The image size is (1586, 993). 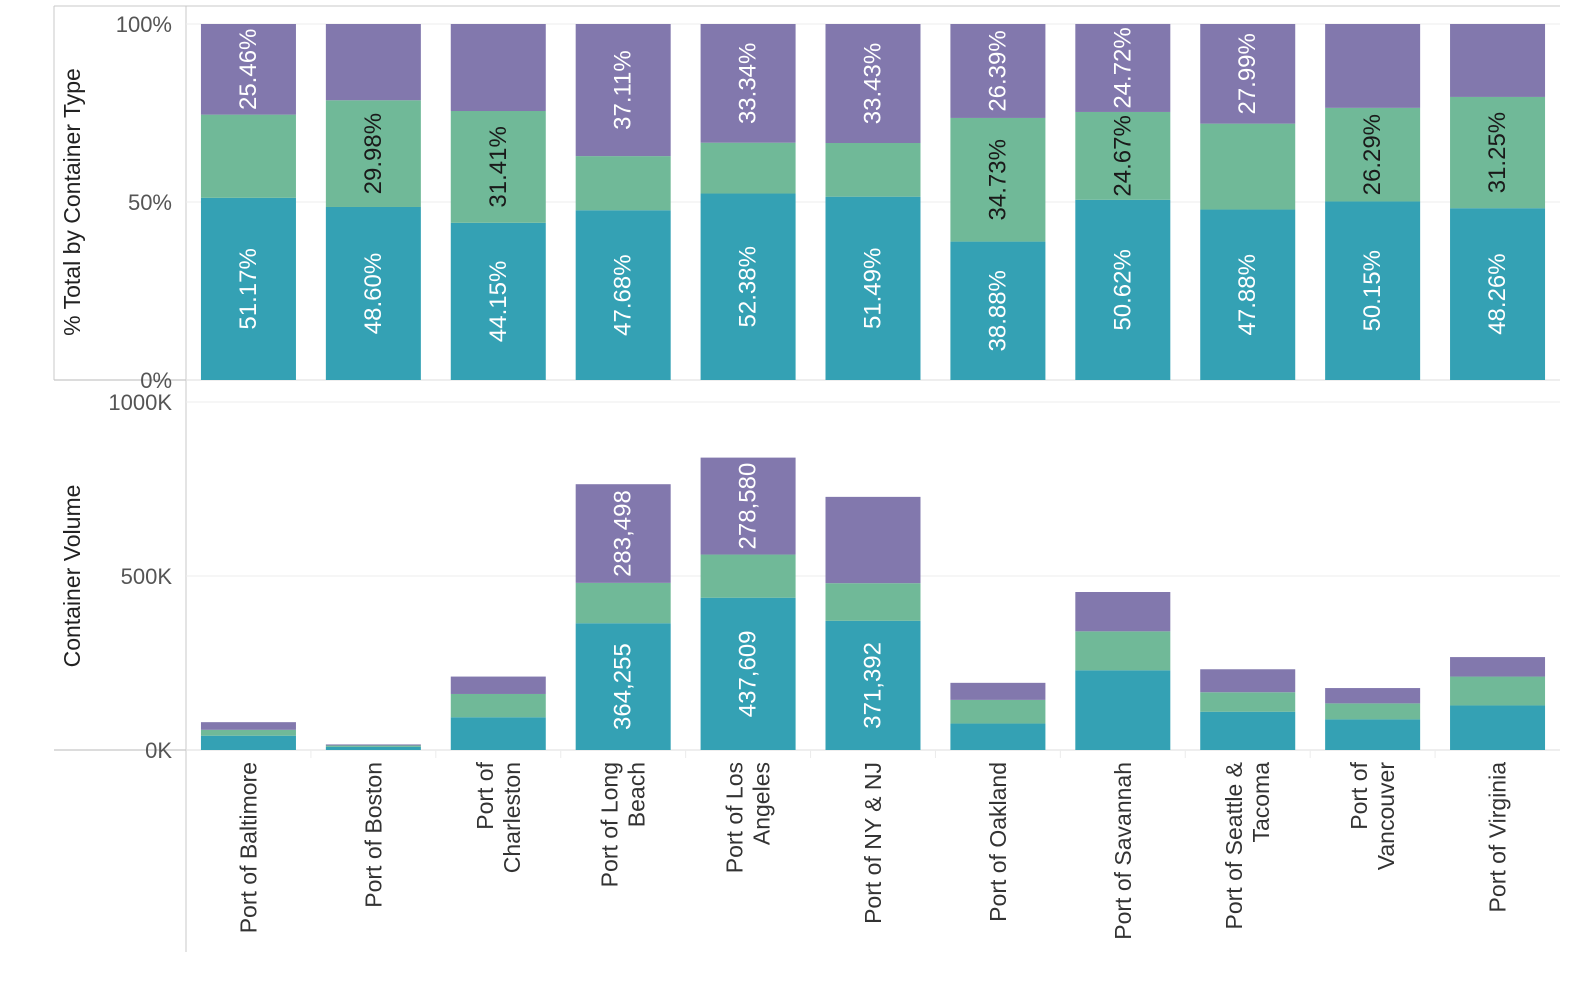 What do you see at coordinates (72, 576) in the screenshot?
I see `y-axis-title: Container Volume` at bounding box center [72, 576].